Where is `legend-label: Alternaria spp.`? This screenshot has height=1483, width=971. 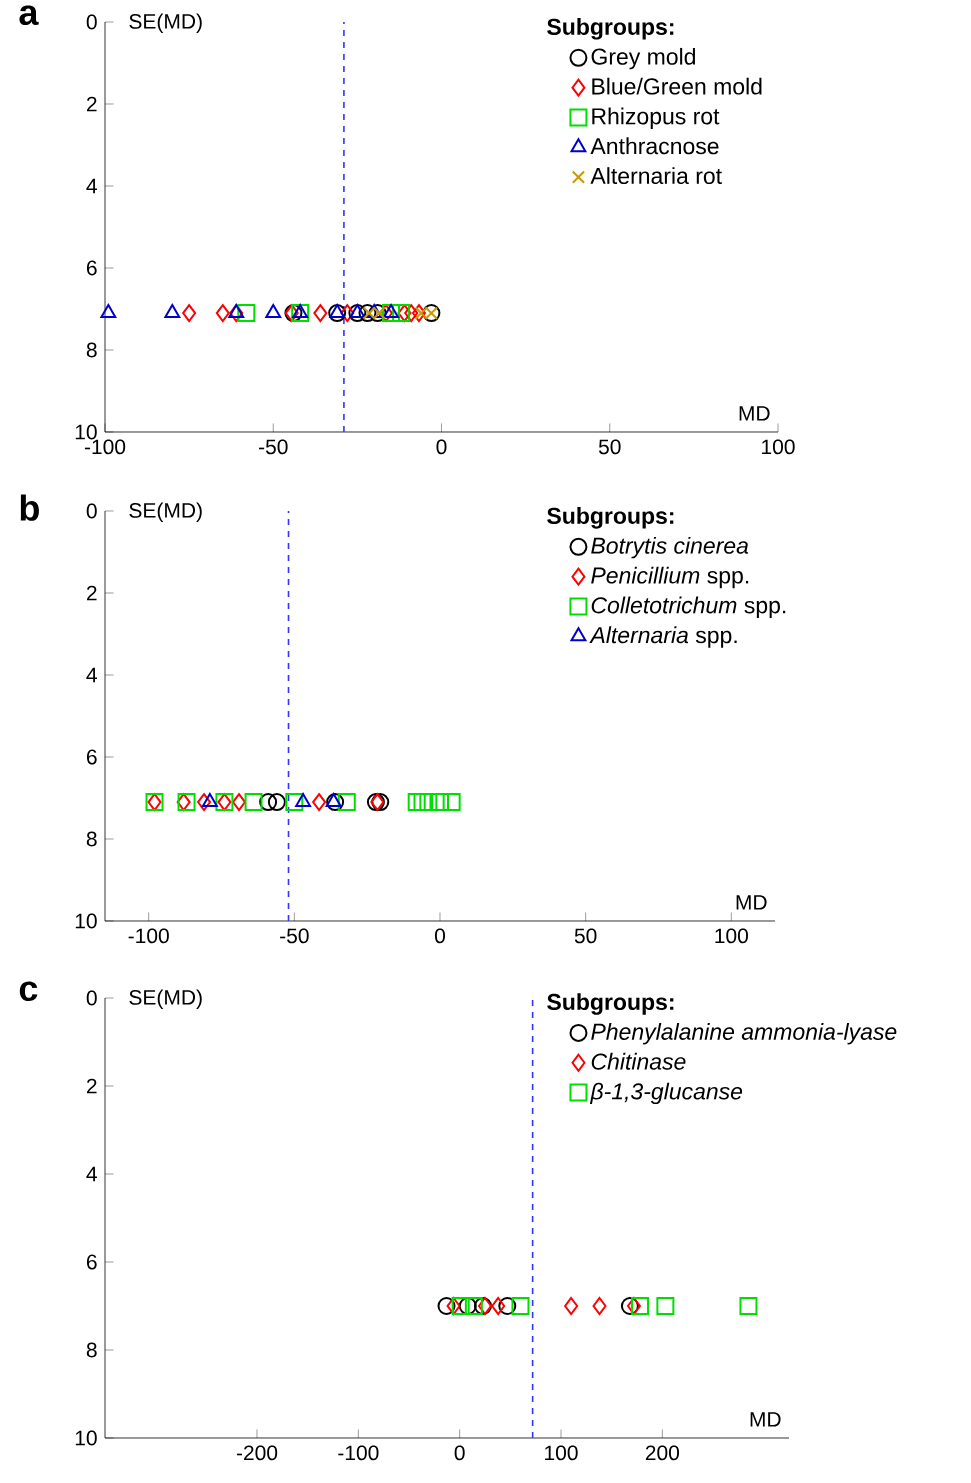 legend-label: Alternaria spp. is located at coordinates (663, 637).